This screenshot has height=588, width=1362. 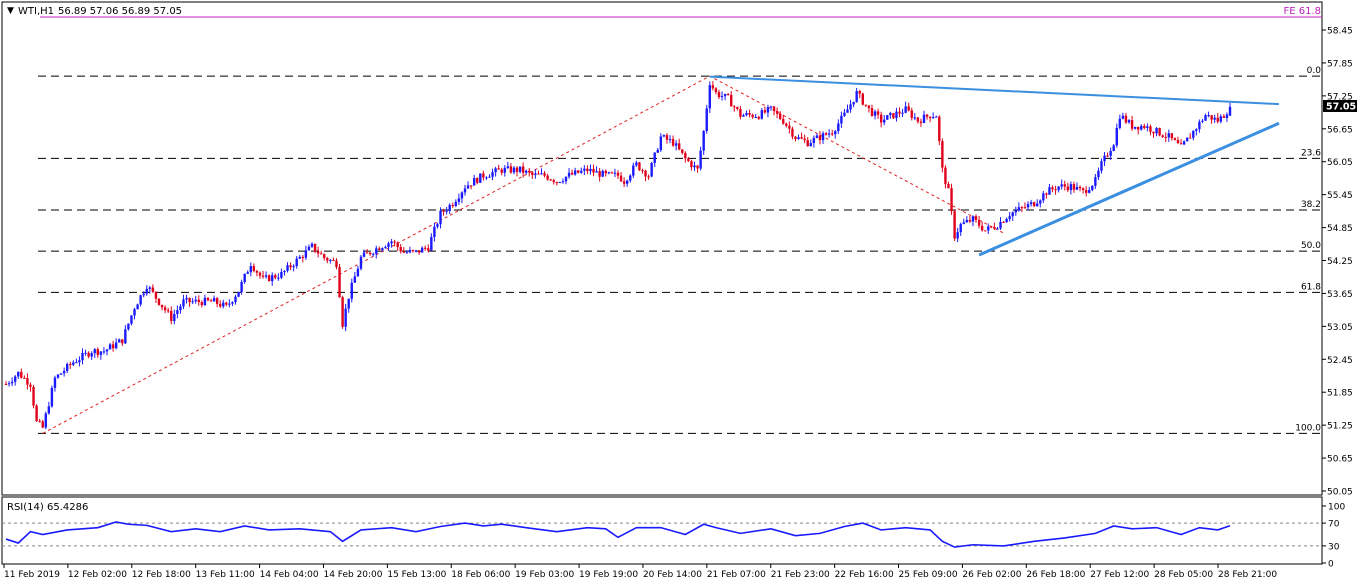 I want to click on fib-level-label: 100.0, so click(x=1308, y=428).